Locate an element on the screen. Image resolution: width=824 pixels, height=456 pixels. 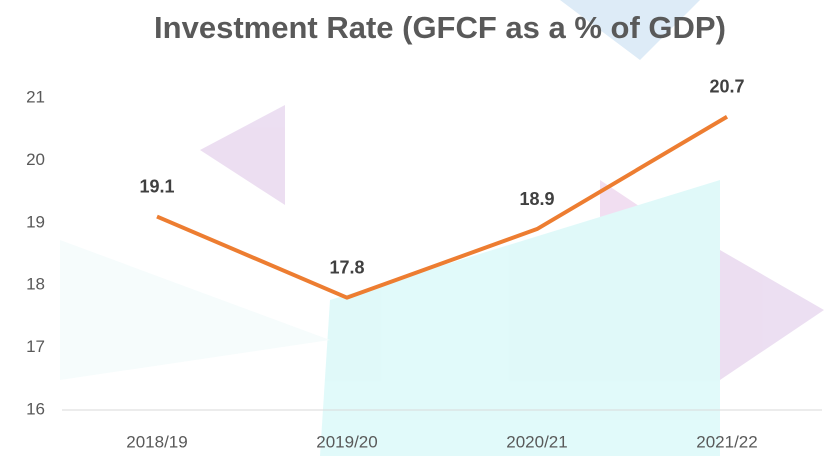
x-tick-label: 2021/22 is located at coordinates (726, 441).